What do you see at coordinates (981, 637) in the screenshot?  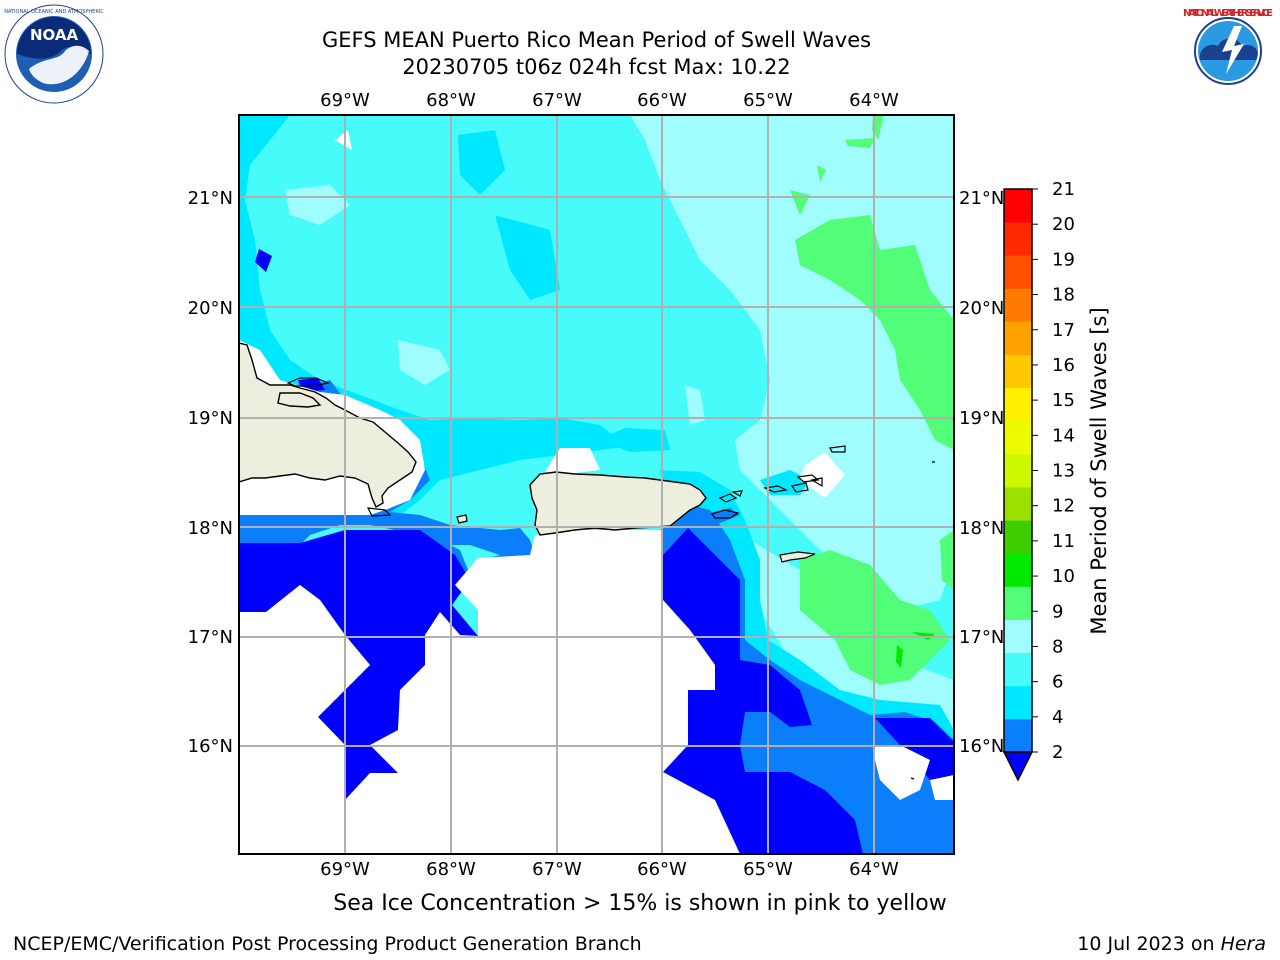 I see `lat-label-right: 17°N` at bounding box center [981, 637].